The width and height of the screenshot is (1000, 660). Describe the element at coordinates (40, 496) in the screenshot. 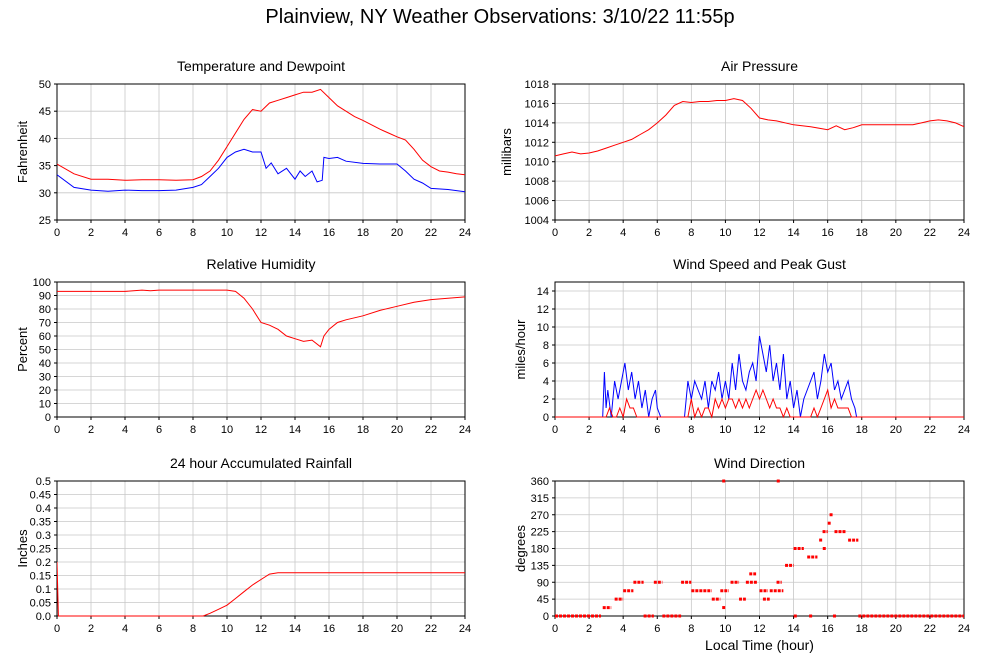

I see `y-tick-label: 0.45` at that location.